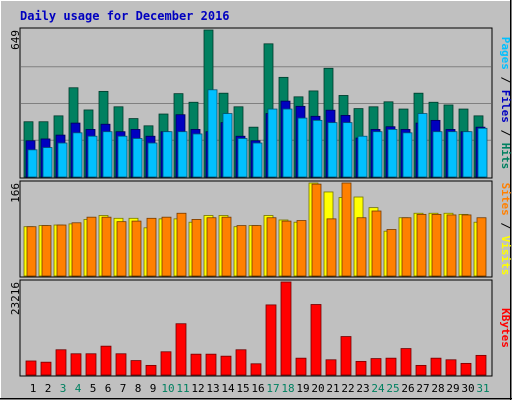 The image size is (512, 405). I want to click on x-label-day-26: 26, so click(407, 388).